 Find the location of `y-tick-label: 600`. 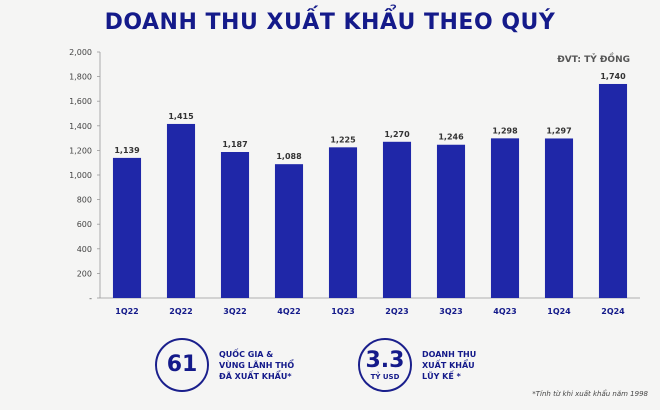

y-tick-label: 600 is located at coordinates (84, 224).